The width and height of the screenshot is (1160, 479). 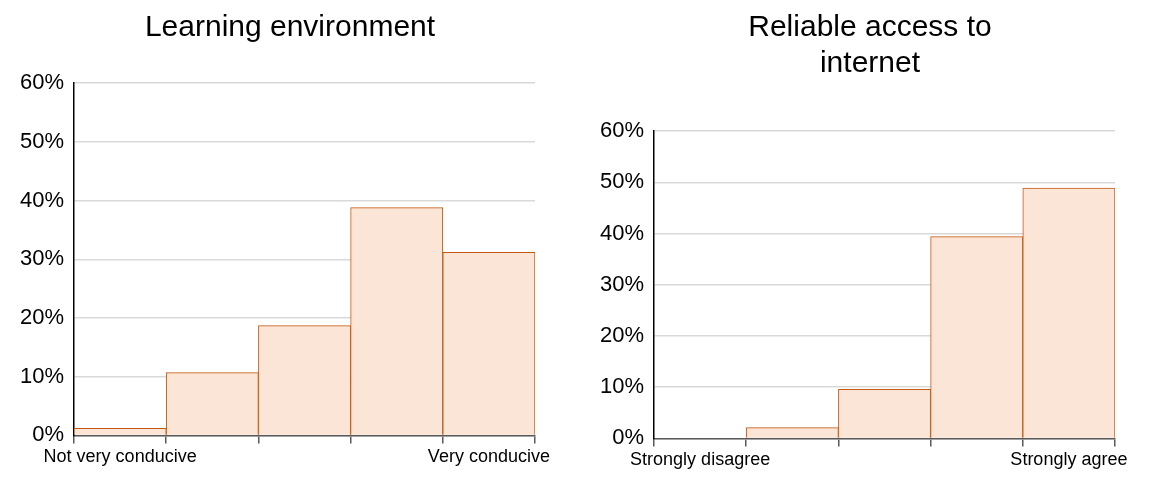 What do you see at coordinates (290, 26) in the screenshot?
I see `chart-title: Learning environment` at bounding box center [290, 26].